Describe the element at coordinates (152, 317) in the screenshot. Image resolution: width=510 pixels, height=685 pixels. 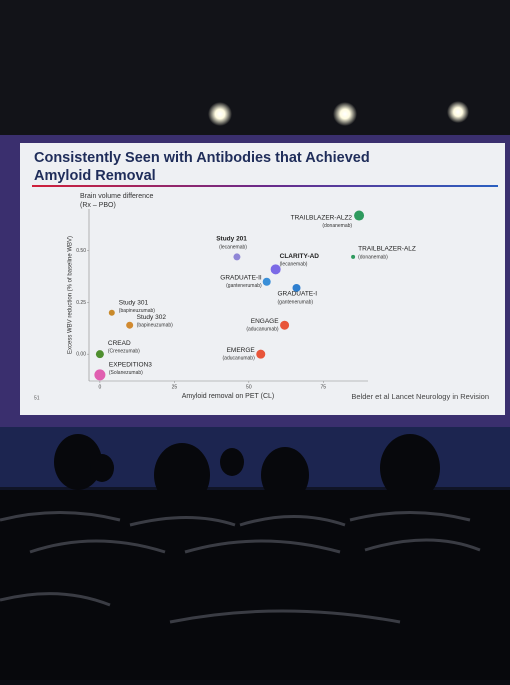
I see `point-label: Study 302` at that location.